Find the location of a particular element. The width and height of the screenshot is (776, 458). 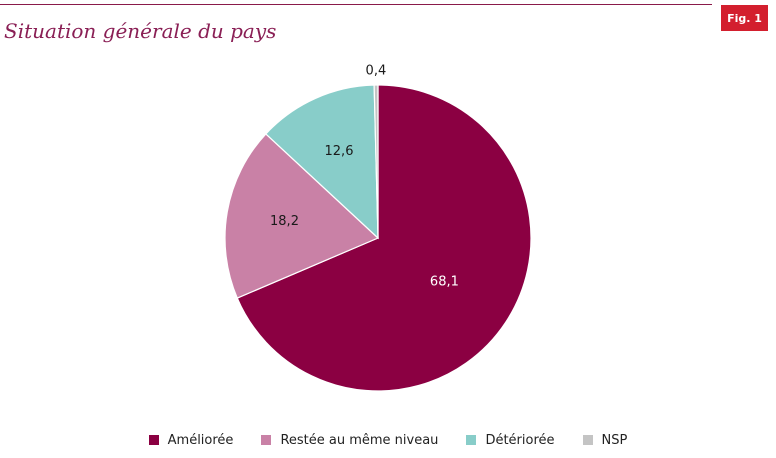

chart-title: Situation générale du pays is located at coordinates (140, 31).